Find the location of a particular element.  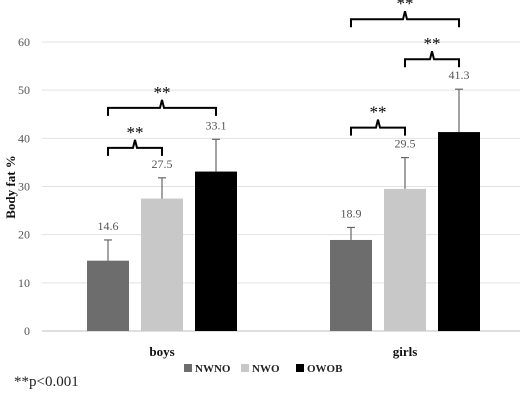

bar-owob-boys is located at coordinates (216, 251).